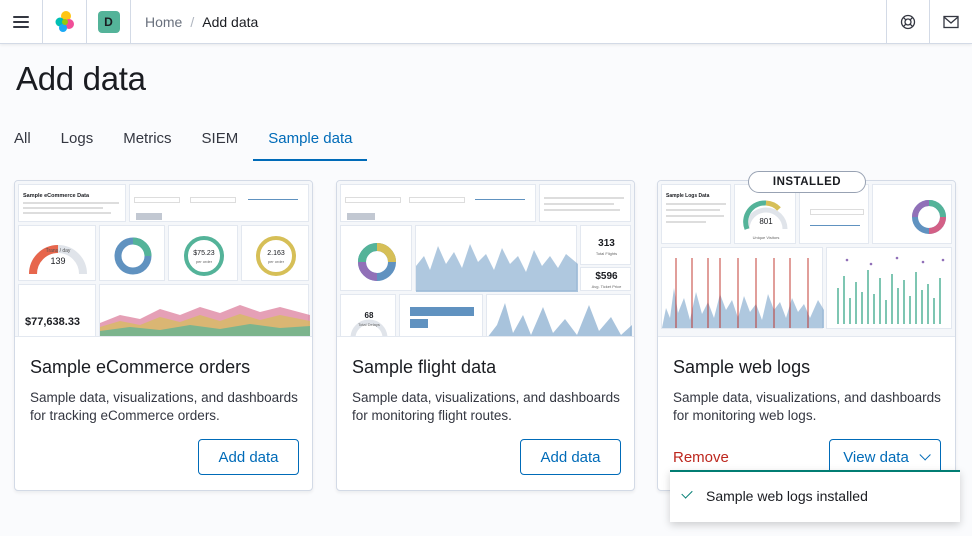 The height and width of the screenshot is (536, 972). I want to click on breadcrumb: Home / Add data, so click(508, 22).